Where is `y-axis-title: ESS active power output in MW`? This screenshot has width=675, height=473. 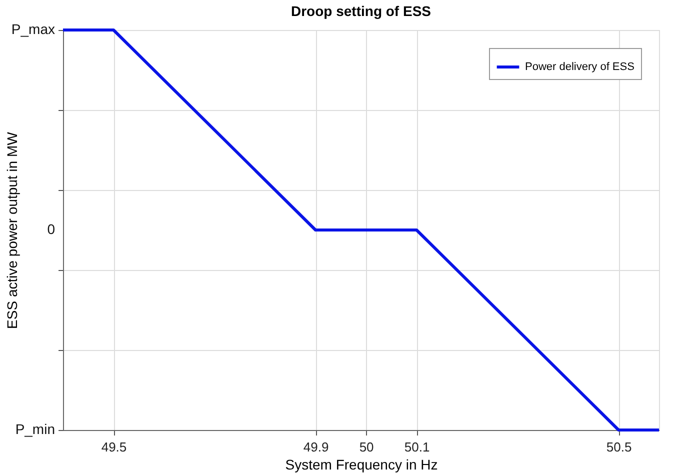
y-axis-title: ESS active power output in MW is located at coordinates (12, 230).